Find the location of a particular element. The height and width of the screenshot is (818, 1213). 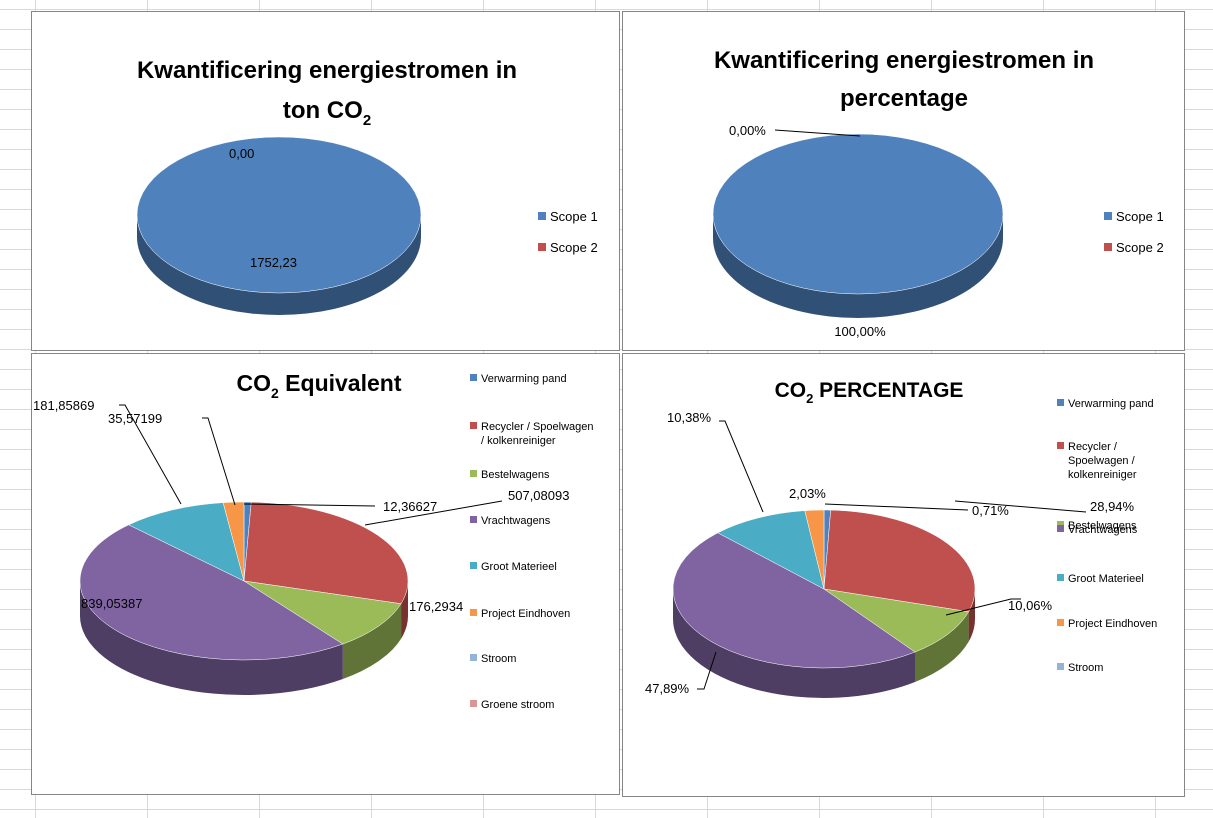

chart-title-line-2: ton CO2 is located at coordinates (327, 113).